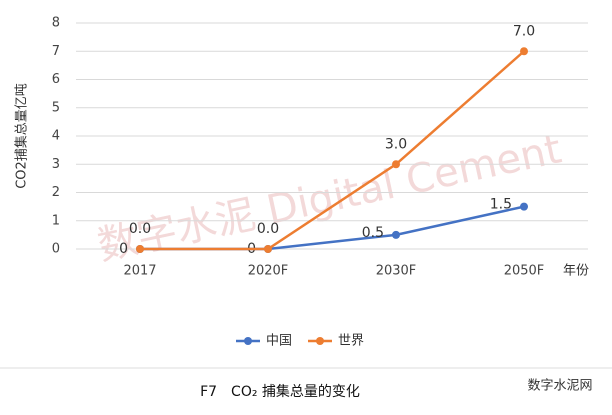 Image resolution: width=612 pixels, height=415 pixels. Describe the element at coordinates (56, 23) in the screenshot. I see `y-tick-label: 8` at that location.